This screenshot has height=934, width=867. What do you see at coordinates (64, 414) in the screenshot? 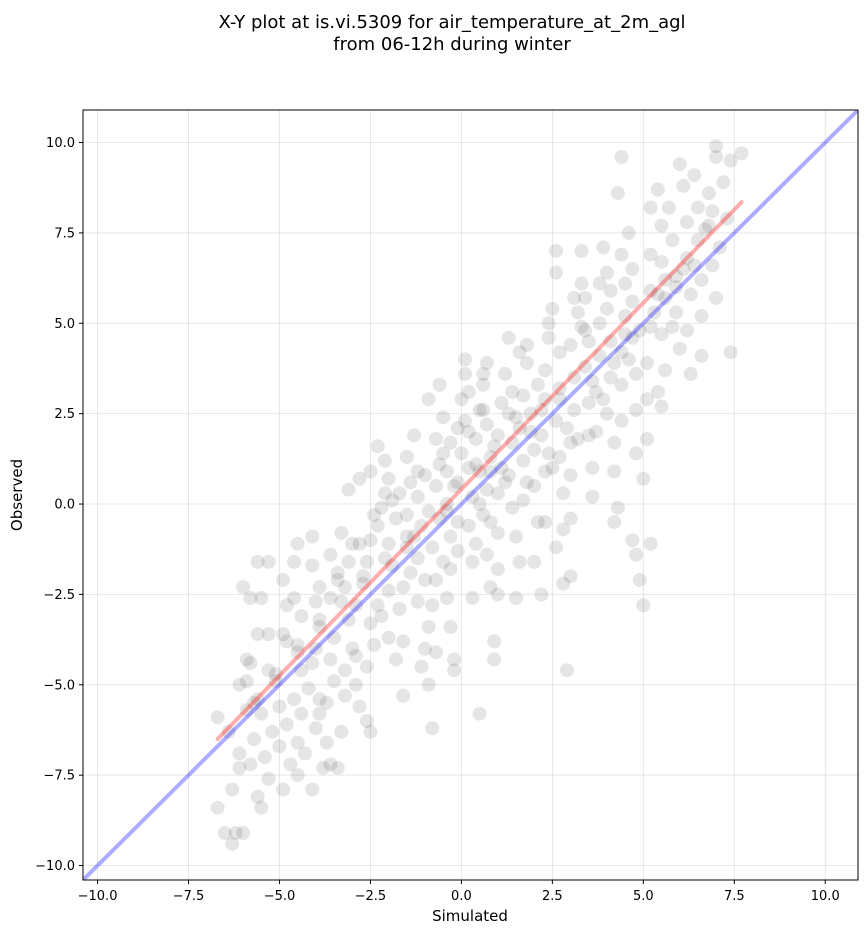
I see `y-tick-label: 2.5` at bounding box center [64, 414].